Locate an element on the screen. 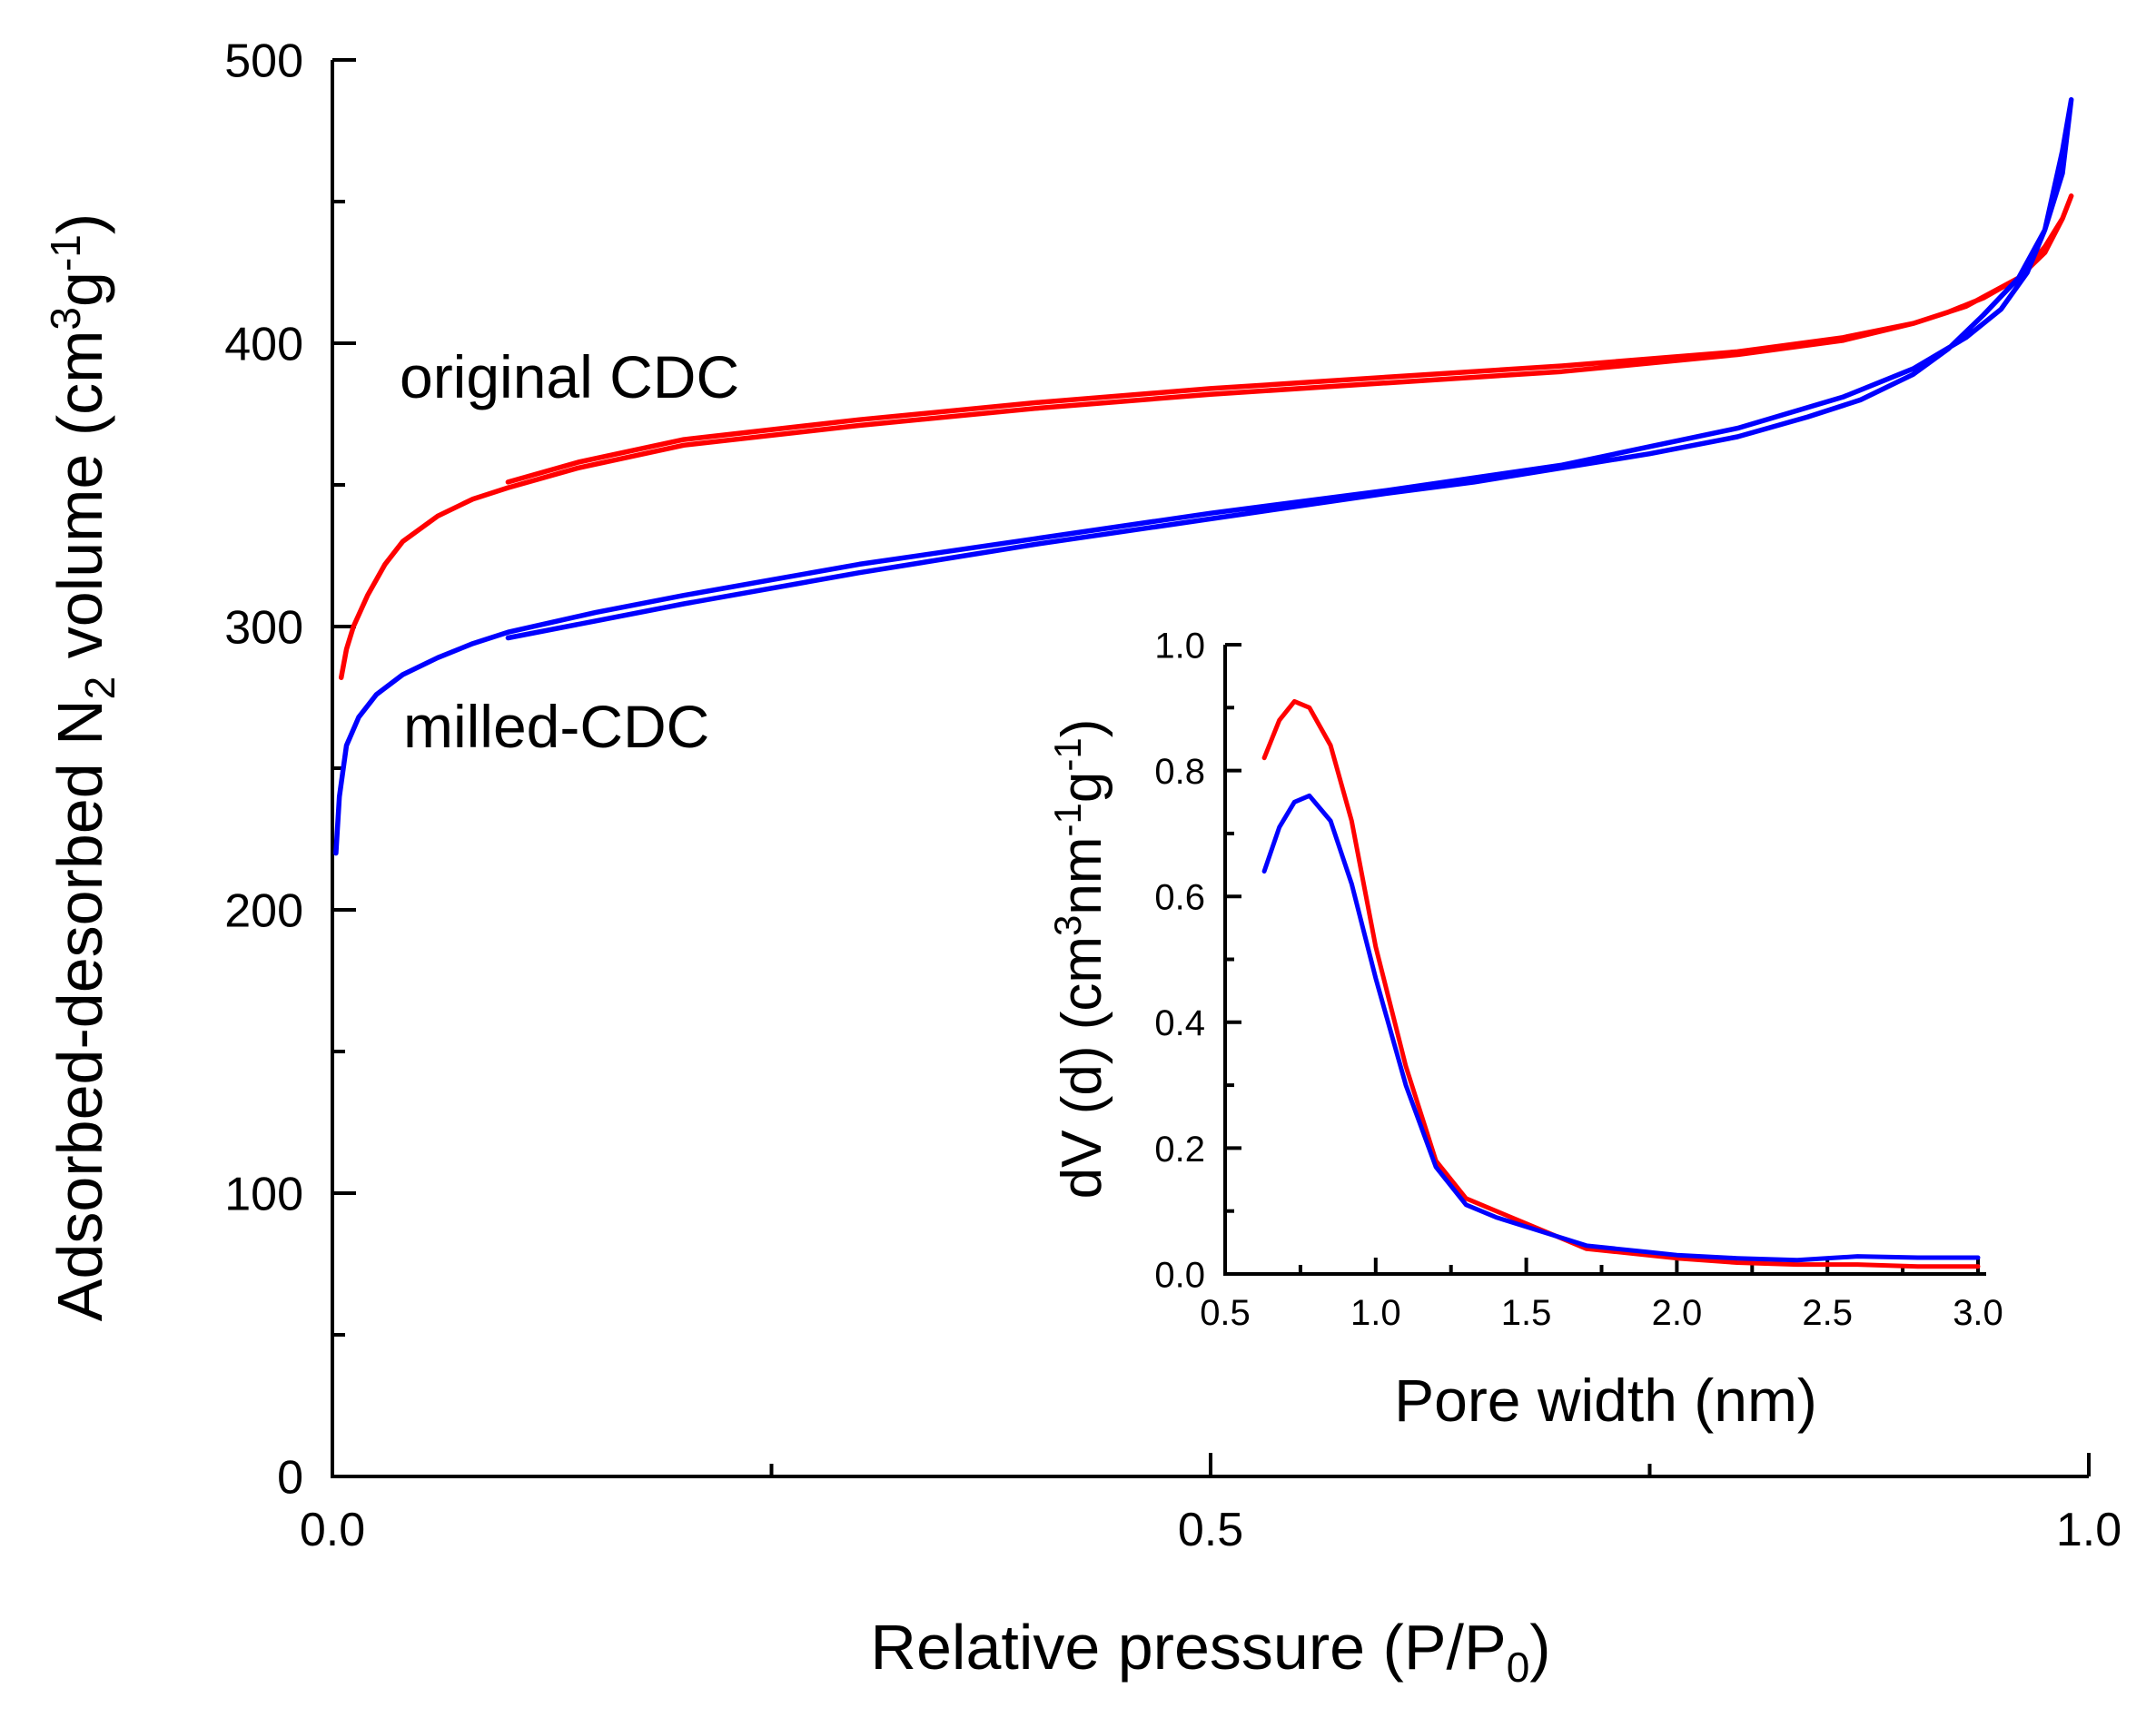  inset-x-tick-label: 3.0 is located at coordinates (1978, 1313).